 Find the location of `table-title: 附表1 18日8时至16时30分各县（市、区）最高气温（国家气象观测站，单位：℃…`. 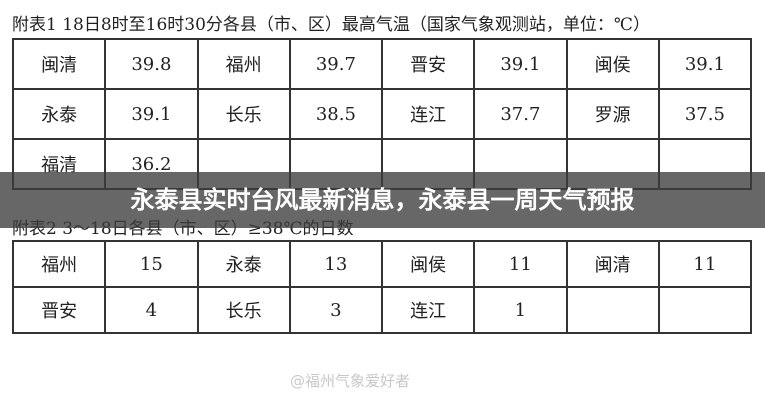

table-title: 附表1 18日8时至16时30分各县（市、区）最高气温（国家气象观测站，单位：℃… is located at coordinates (331, 25).